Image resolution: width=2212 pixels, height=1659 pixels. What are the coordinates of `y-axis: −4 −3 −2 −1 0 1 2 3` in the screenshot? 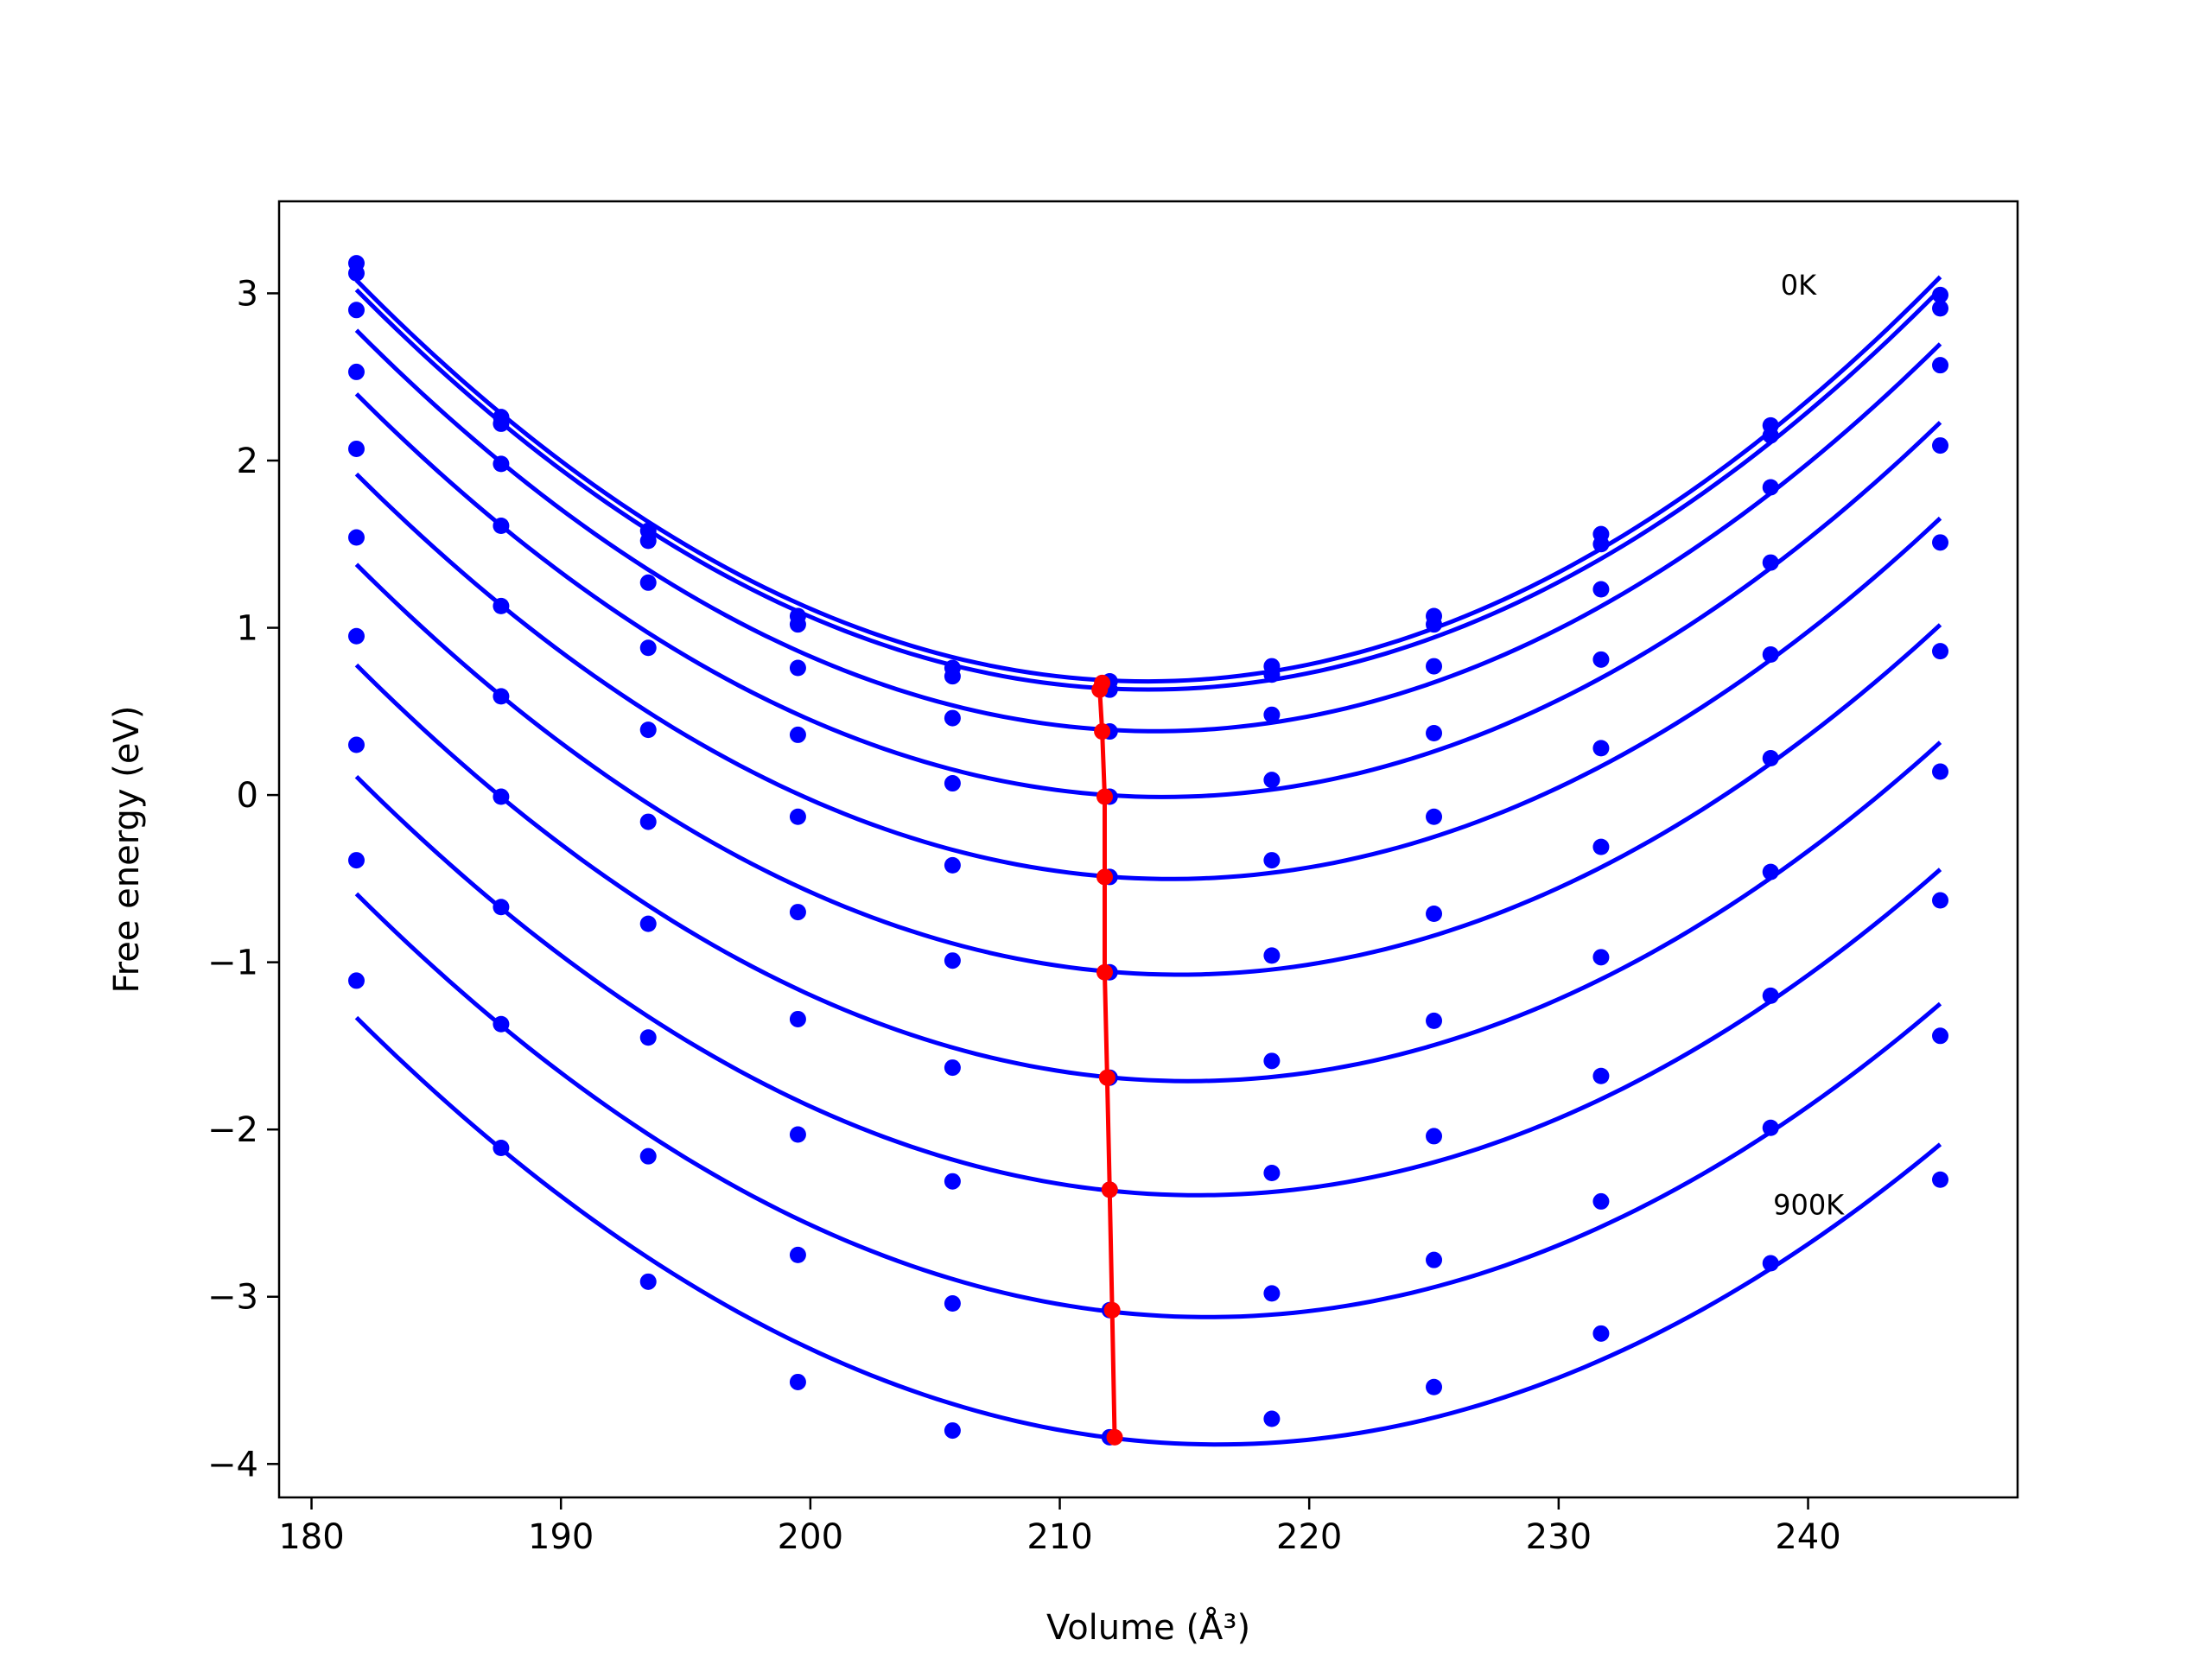 It's located at (243, 879).